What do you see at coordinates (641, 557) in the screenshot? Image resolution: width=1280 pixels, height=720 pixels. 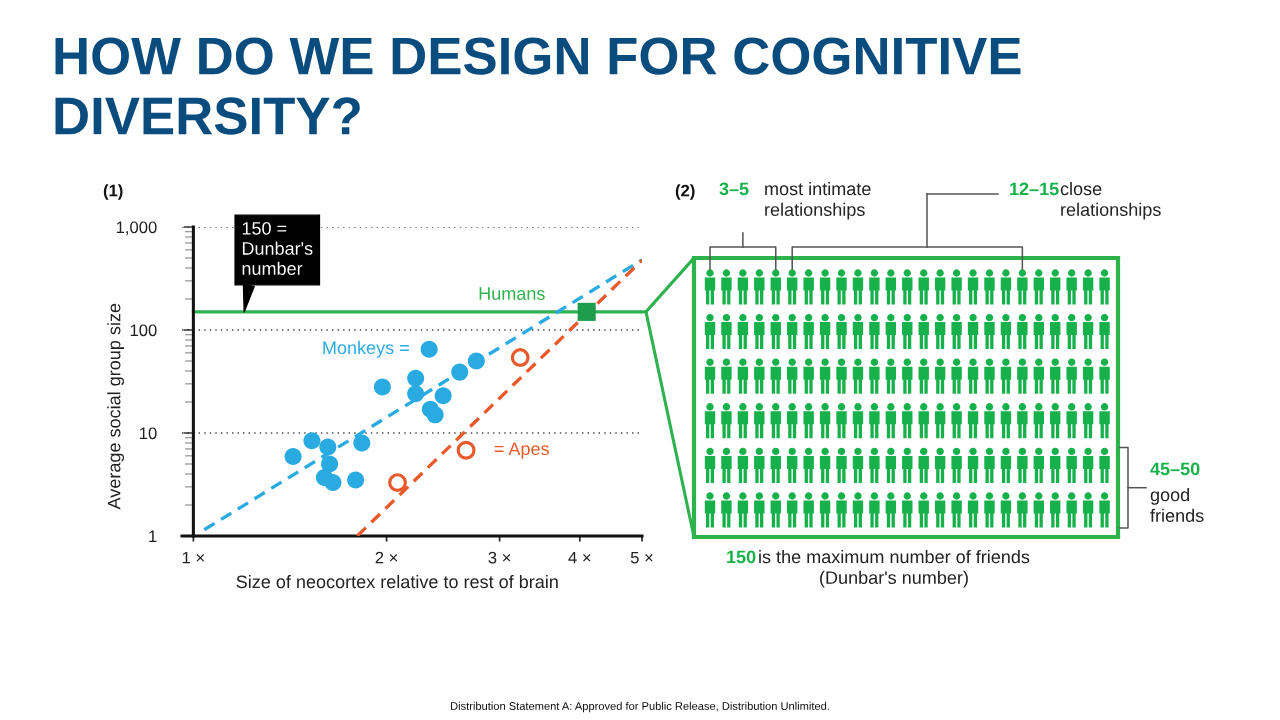 I see `x-tick-label: 5 ×` at bounding box center [641, 557].